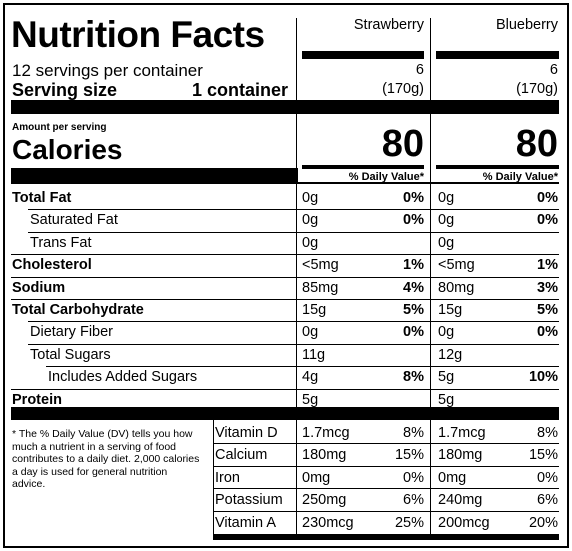  I want to click on product-name-strawberry: Strawberry, so click(388, 25).